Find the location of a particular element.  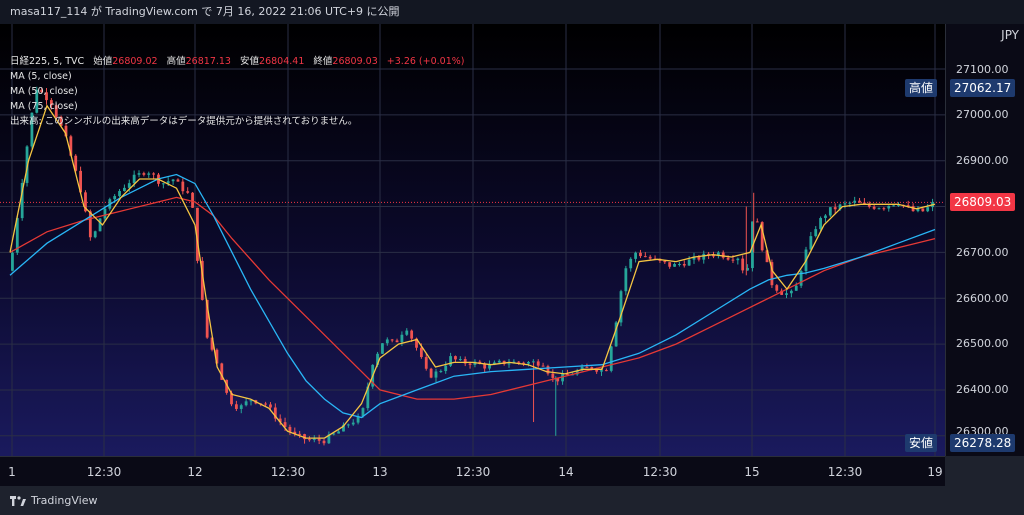

brand-name: TradingView is located at coordinates (64, 500).